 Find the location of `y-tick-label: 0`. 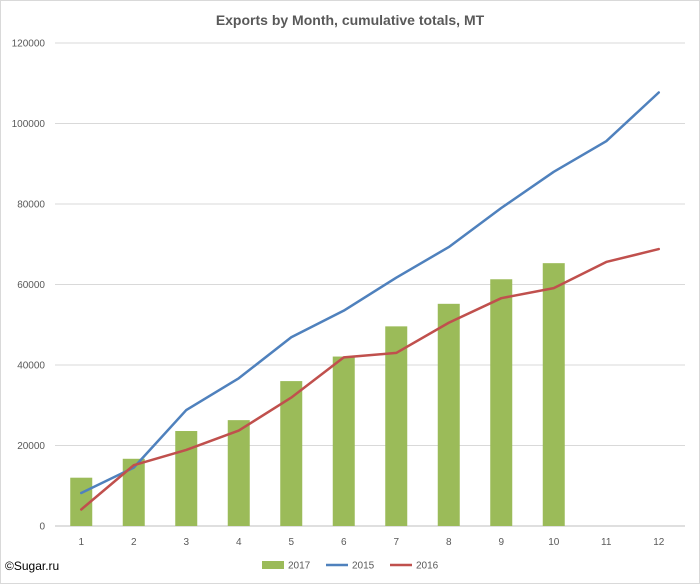

y-tick-label: 0 is located at coordinates (42, 527).